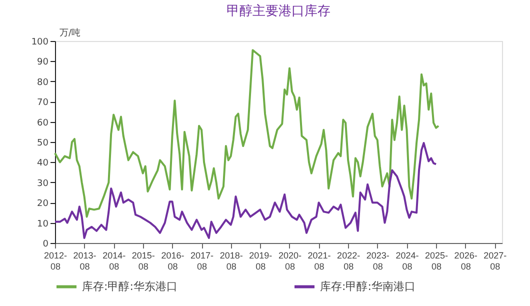 This screenshot has width=530, height=306. What do you see at coordinates (143, 261) in the screenshot?
I see `x-tick-label: 2015- 08` at bounding box center [143, 261].